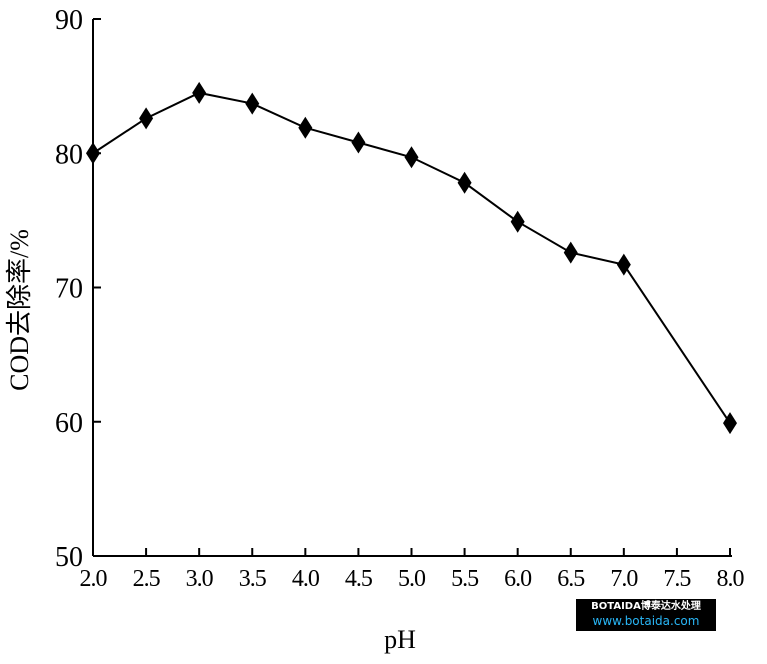 The height and width of the screenshot is (664, 767). What do you see at coordinates (624, 579) in the screenshot?
I see `x-tick-label: 7.0` at bounding box center [624, 579].